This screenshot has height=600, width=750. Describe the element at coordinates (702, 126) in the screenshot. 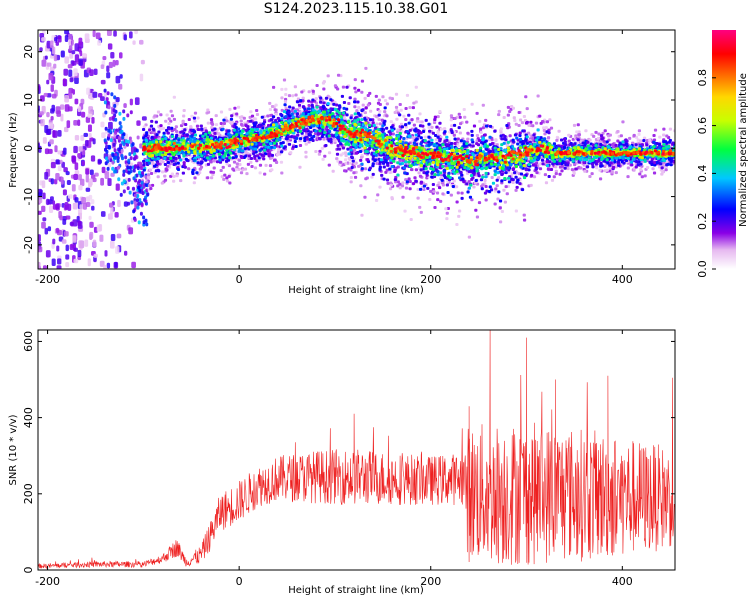

I see `colorbar-tick-label: 0.6` at that location.